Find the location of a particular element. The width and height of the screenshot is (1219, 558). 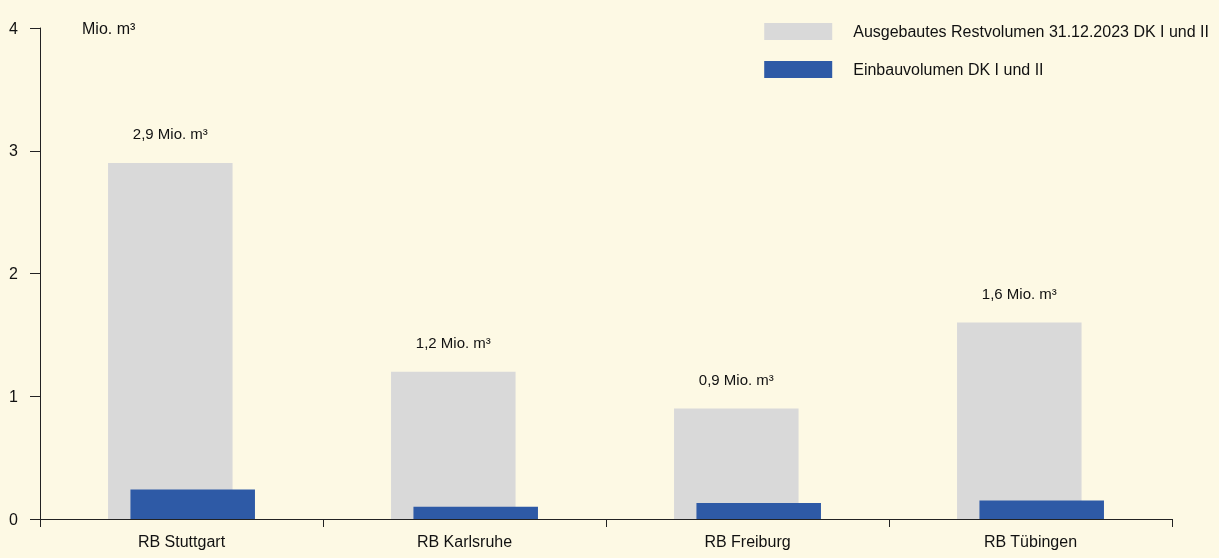

y-tick-label: 2 is located at coordinates (14, 273).